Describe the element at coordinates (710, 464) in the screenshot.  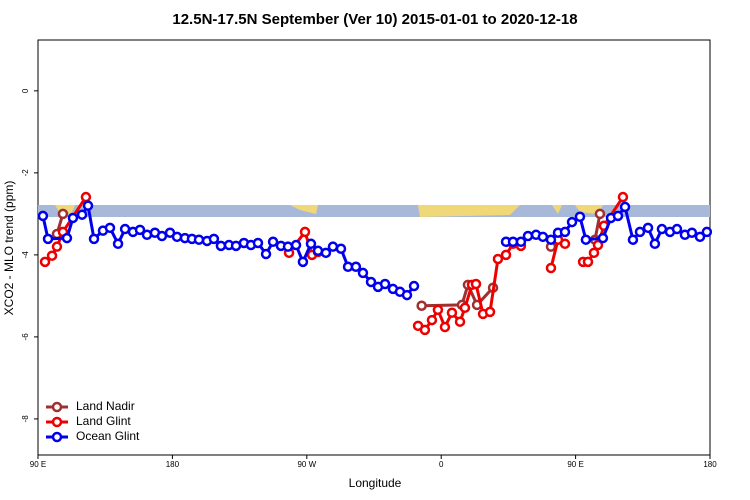
I see `x-tick-label: 180` at that location.